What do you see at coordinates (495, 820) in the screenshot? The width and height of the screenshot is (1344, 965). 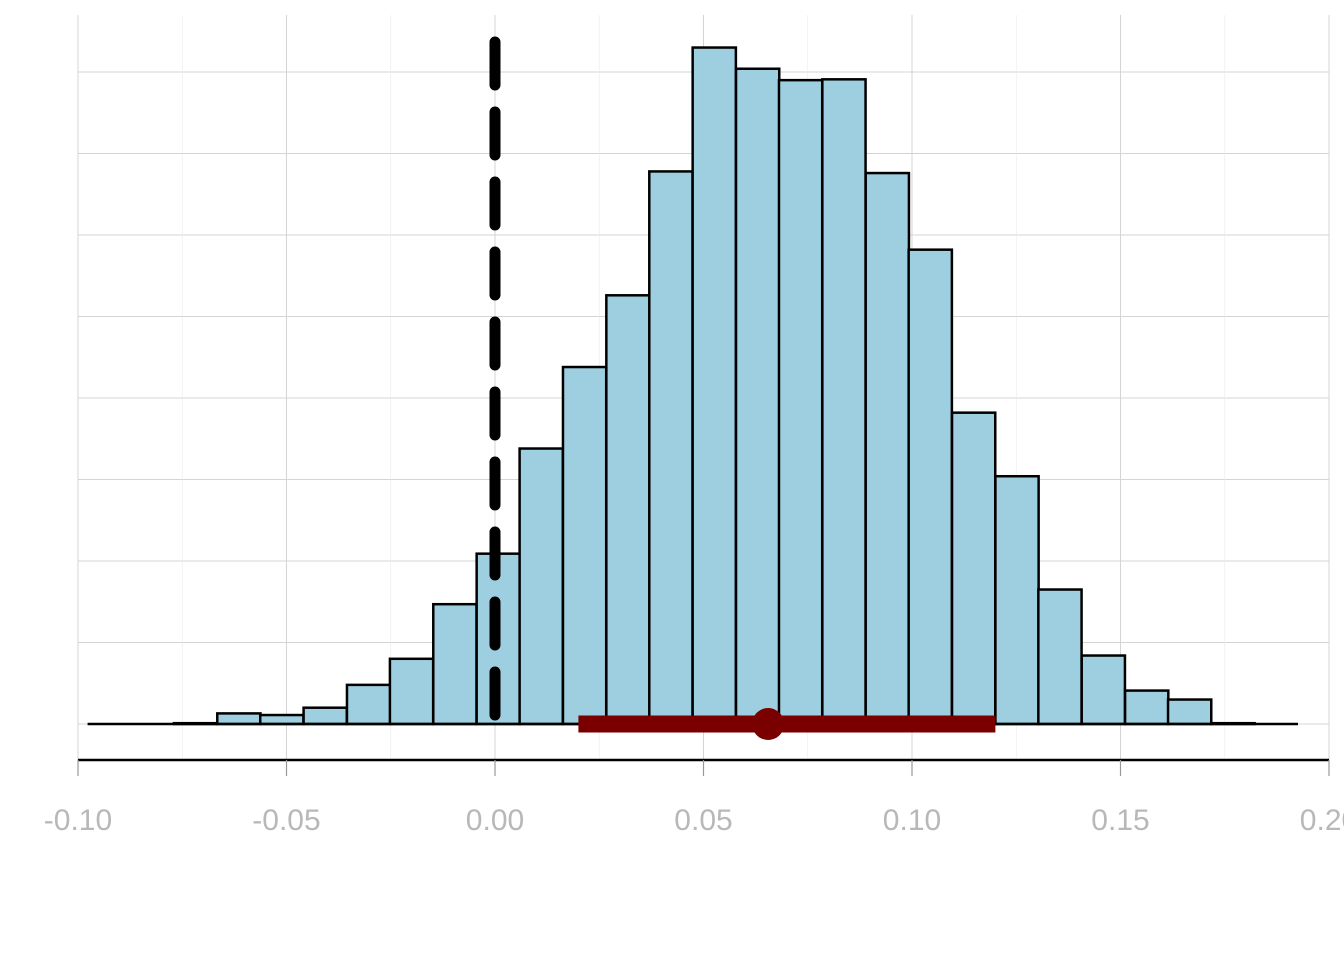 I see `x-tick-label: 0.00` at bounding box center [495, 820].